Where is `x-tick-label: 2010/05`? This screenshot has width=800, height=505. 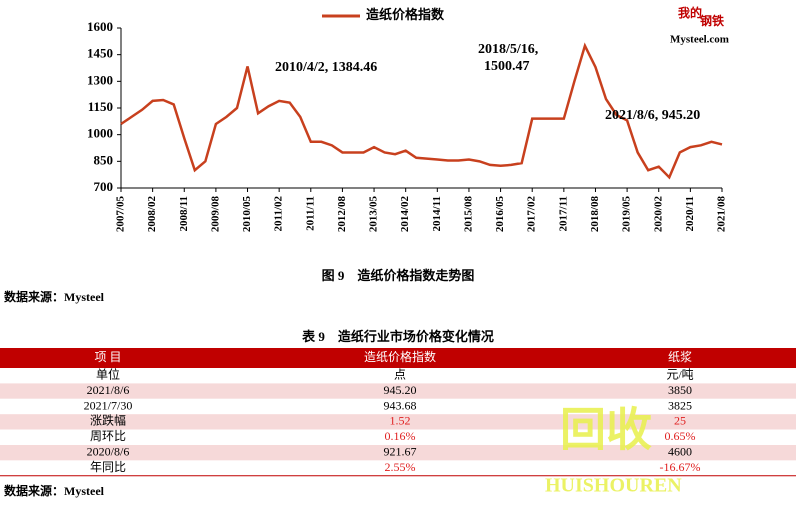
x-tick-label: 2010/05 is located at coordinates (247, 214).